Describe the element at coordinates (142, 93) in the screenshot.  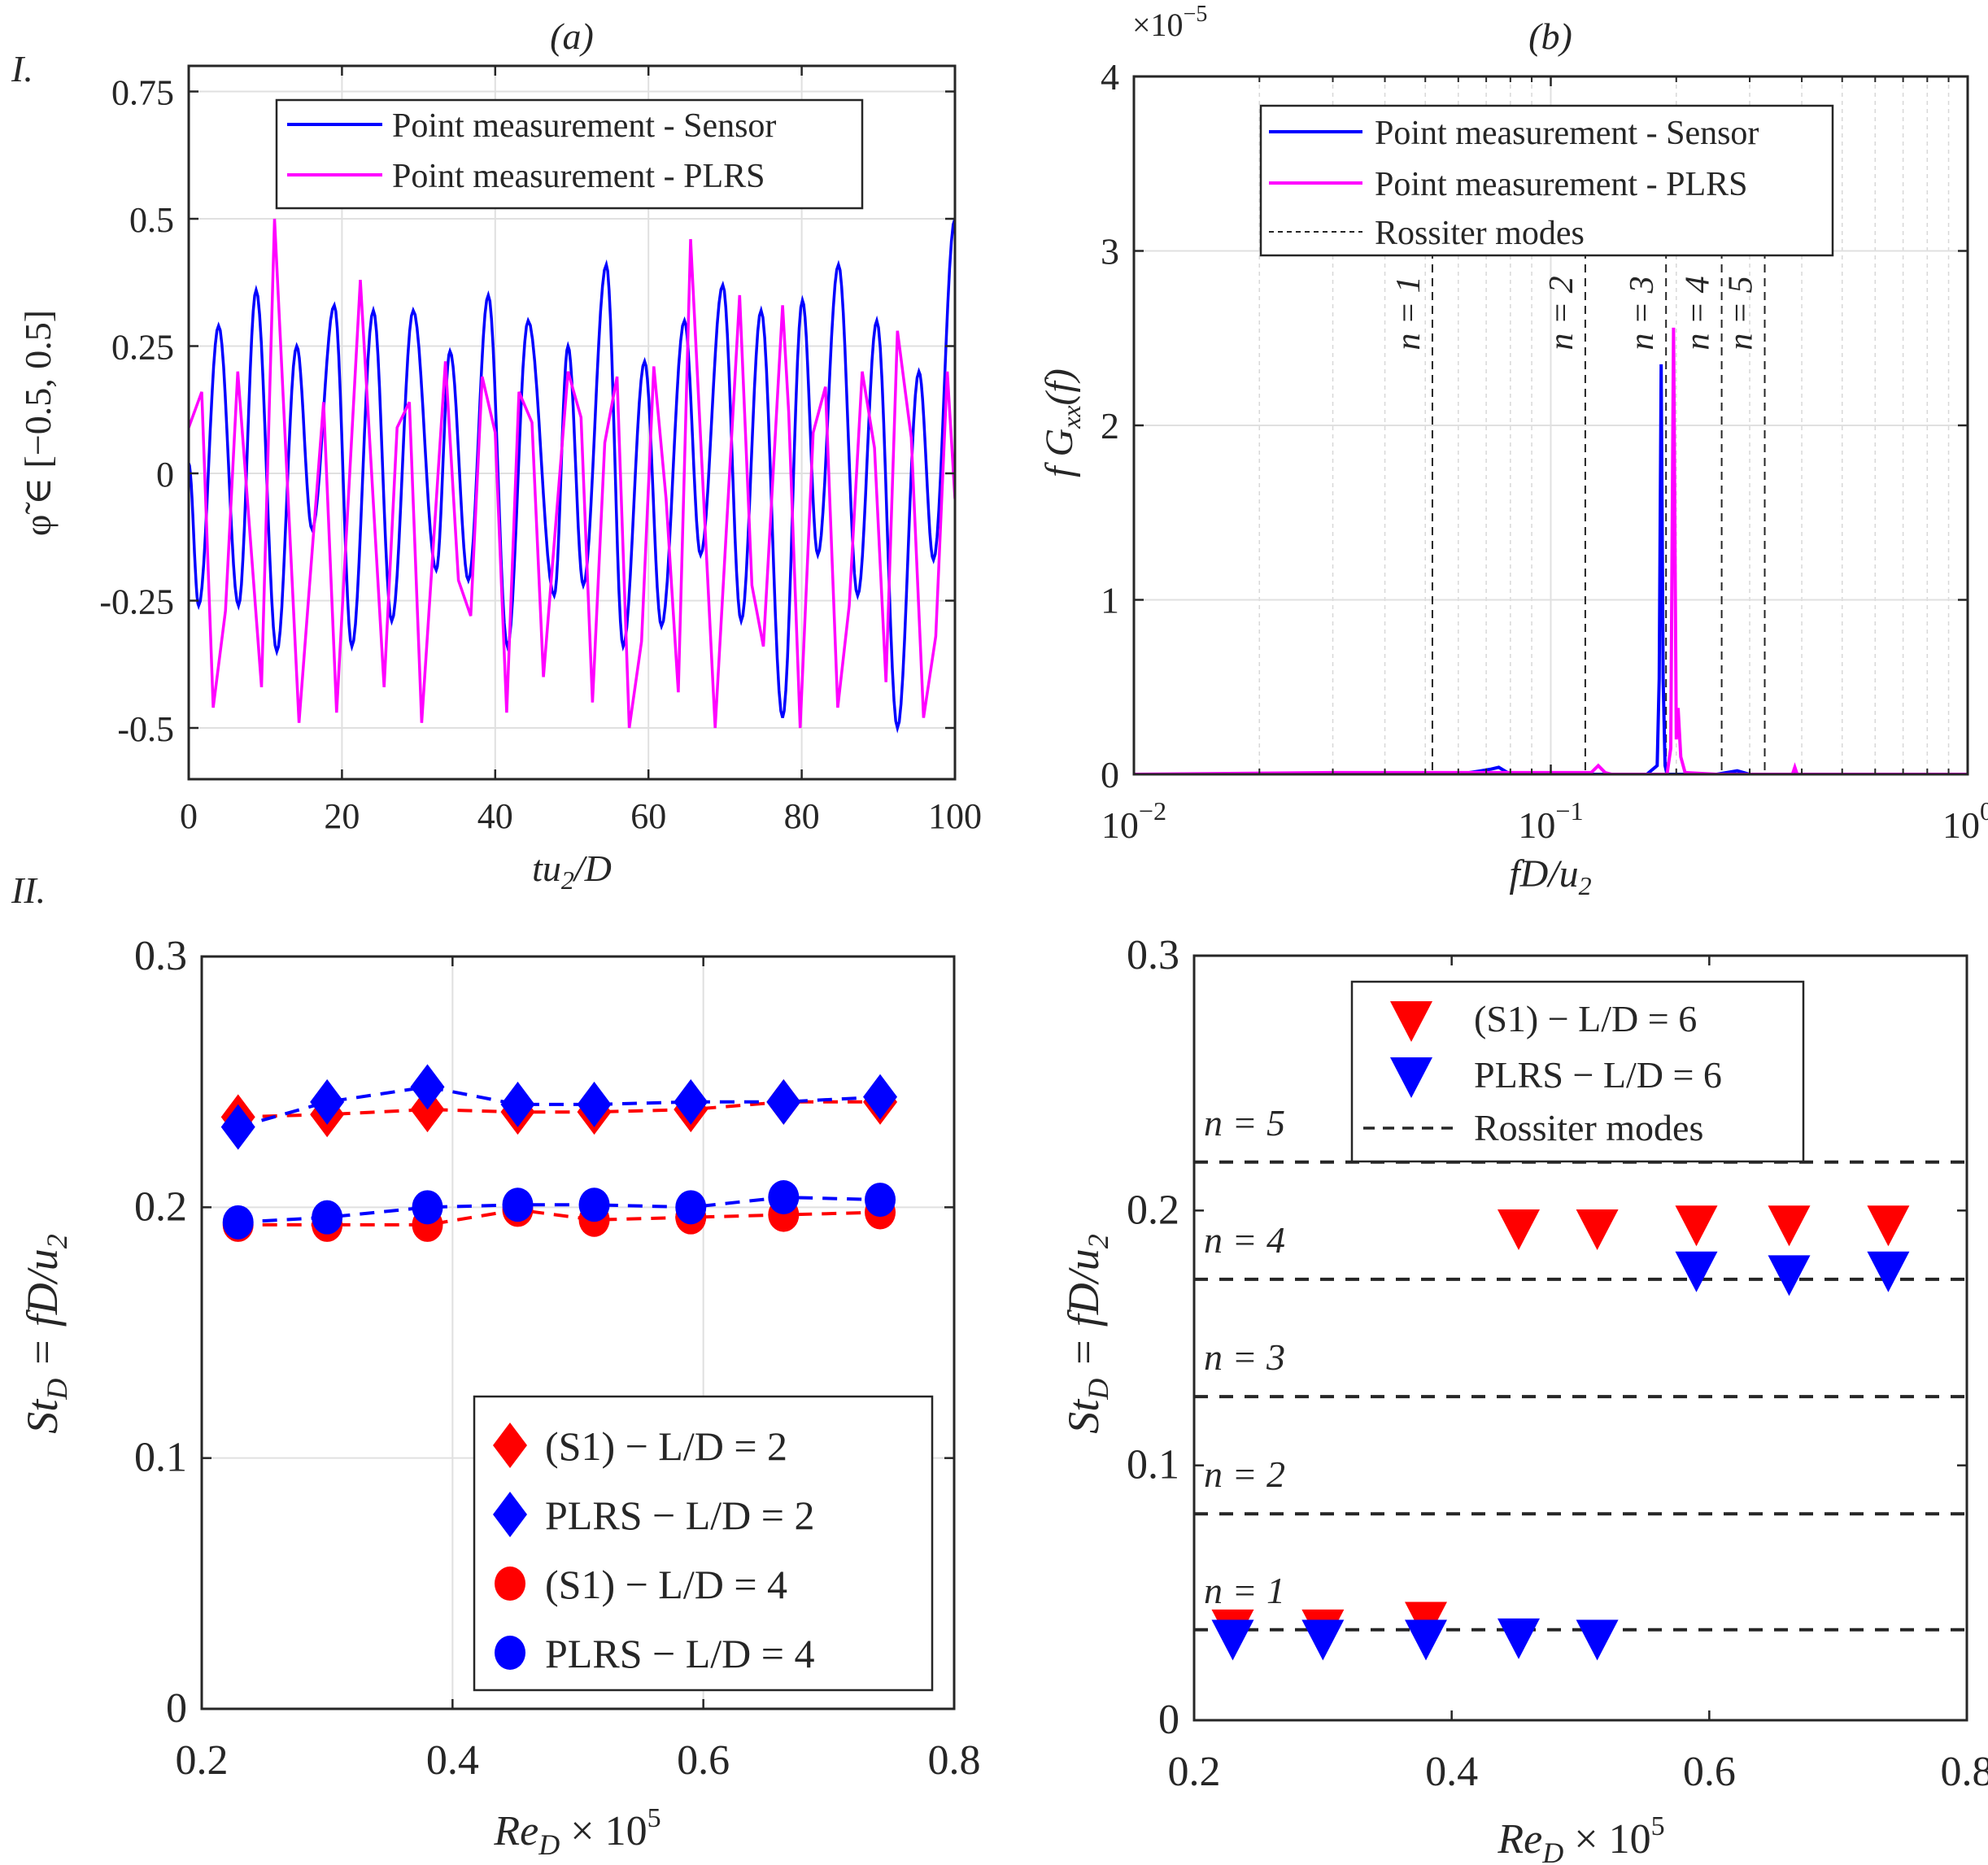
I see `y-tick-label: 0.75` at that location.